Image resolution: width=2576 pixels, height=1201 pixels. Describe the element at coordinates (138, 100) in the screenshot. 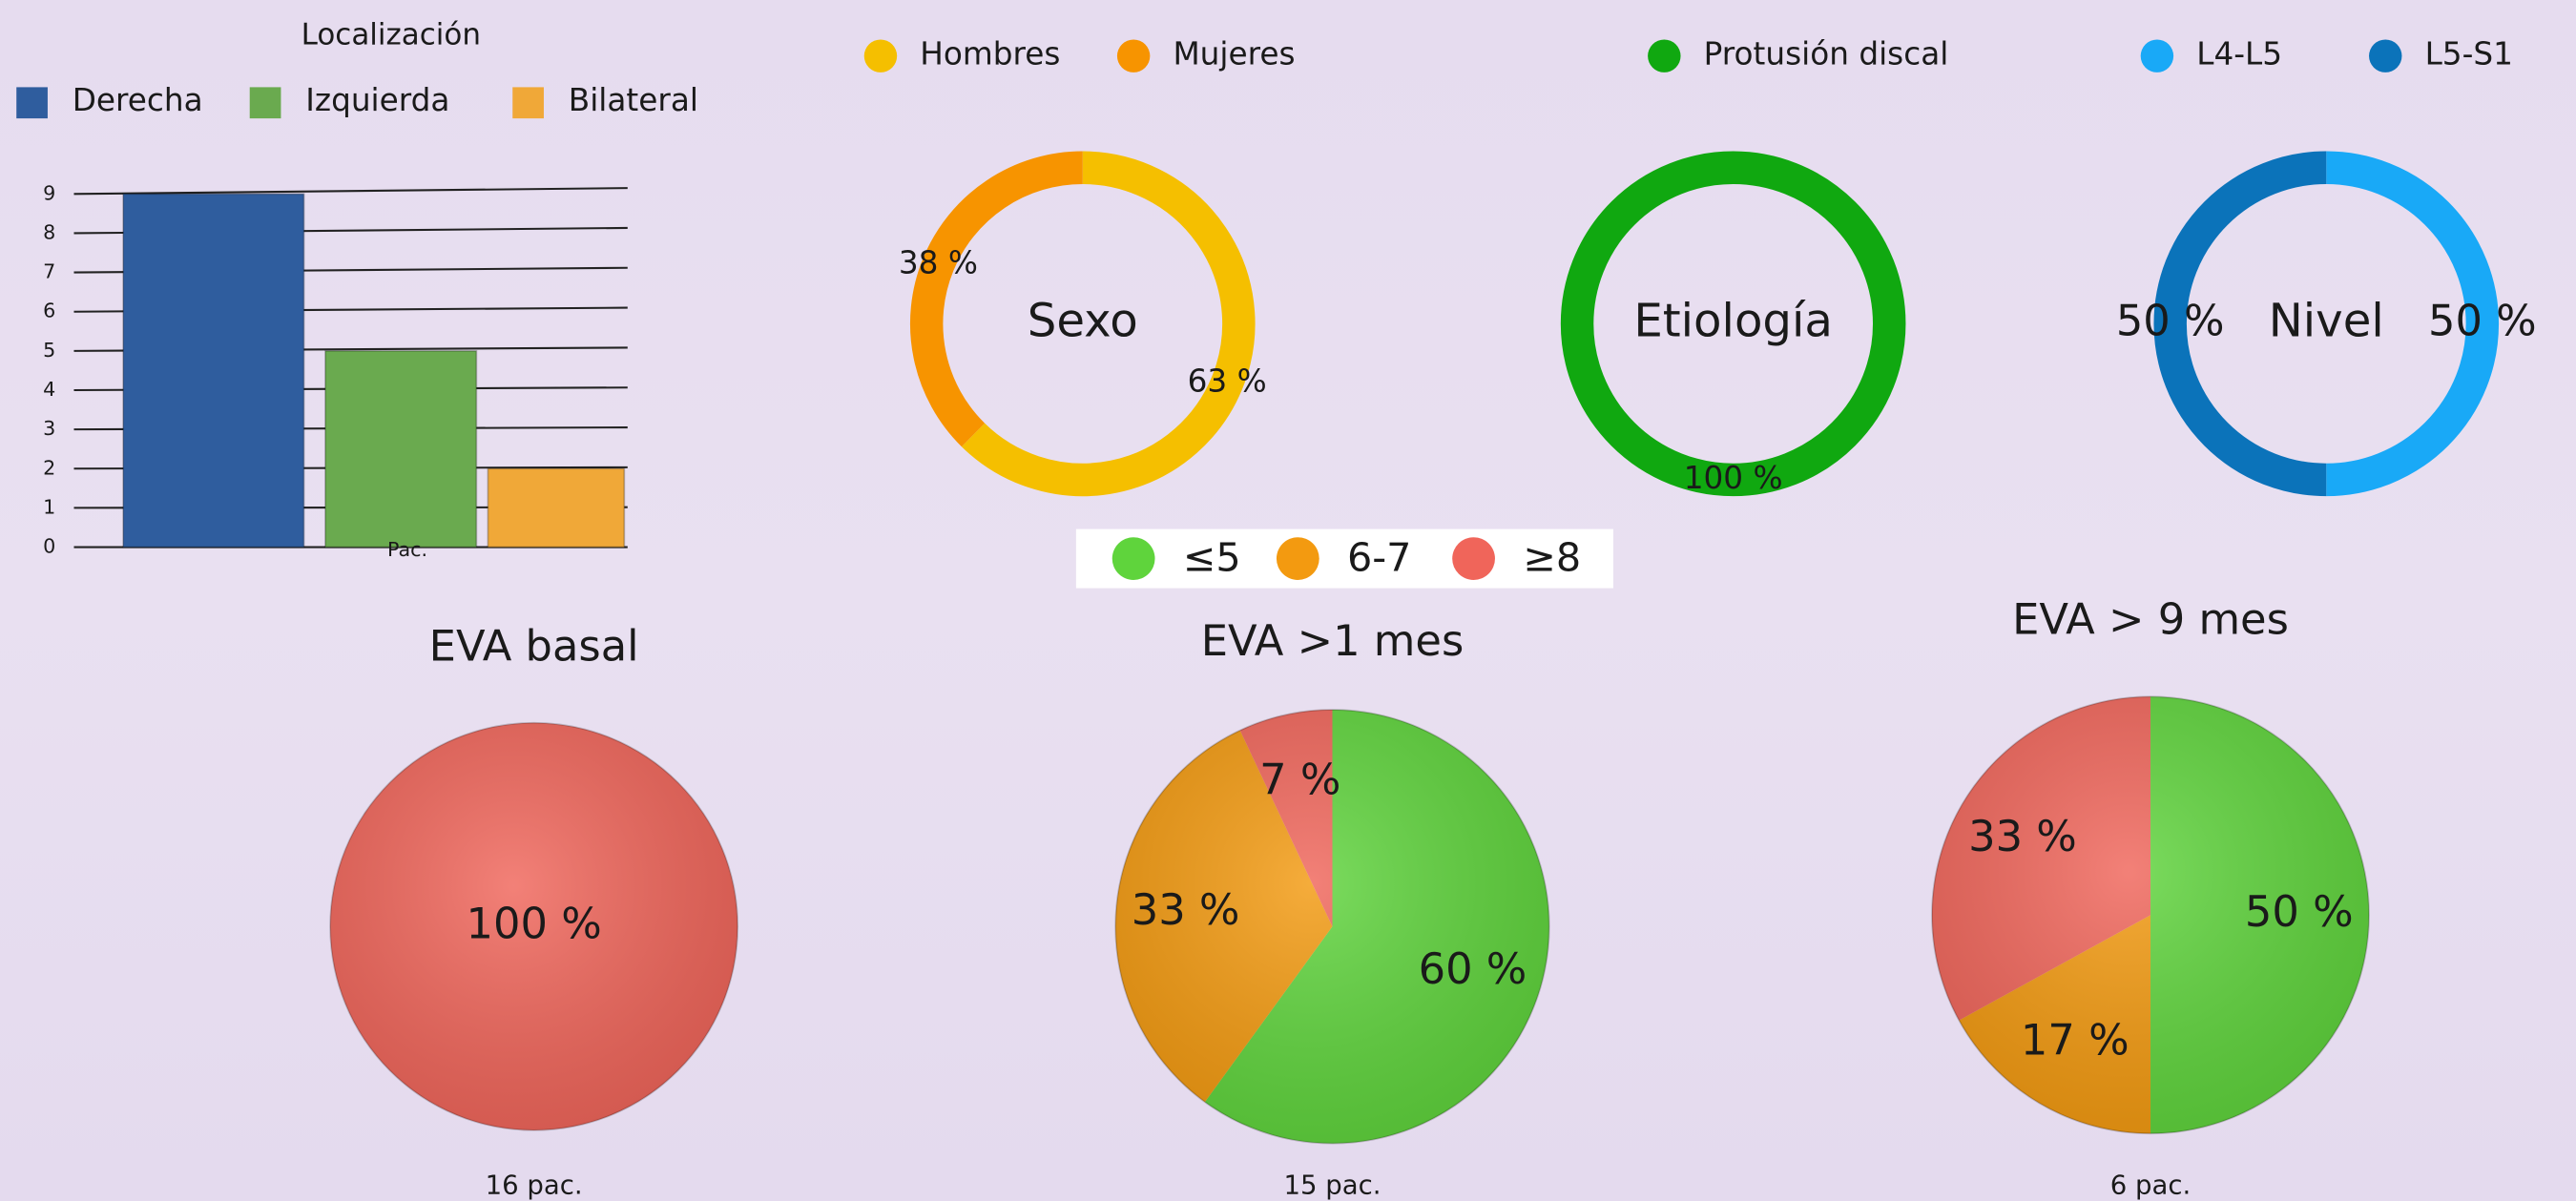

I see `legend-label: Derecha` at that location.